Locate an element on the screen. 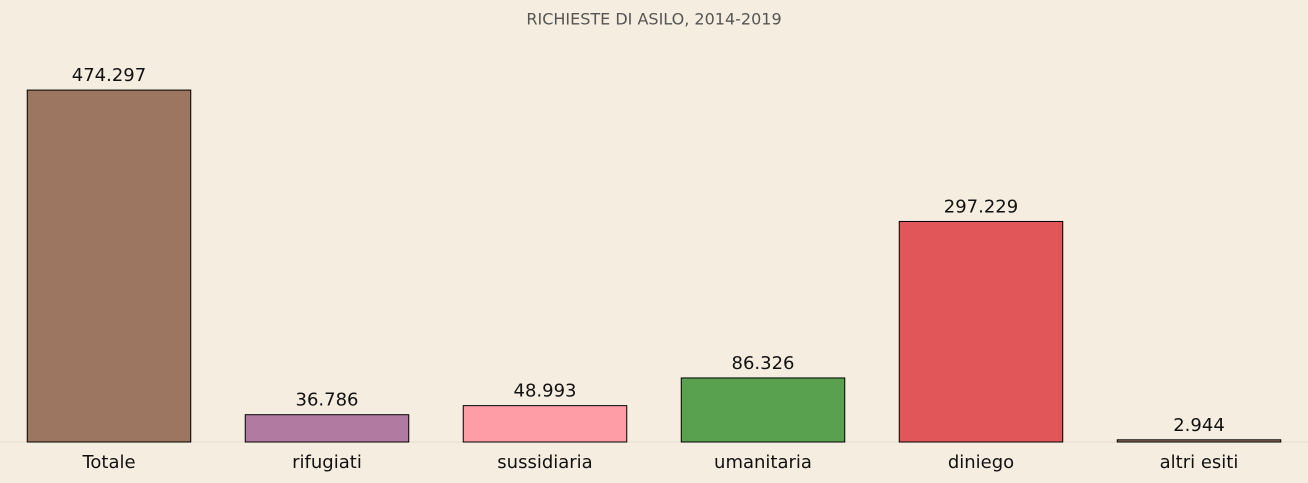  x-tick-label: diniego is located at coordinates (981, 462).